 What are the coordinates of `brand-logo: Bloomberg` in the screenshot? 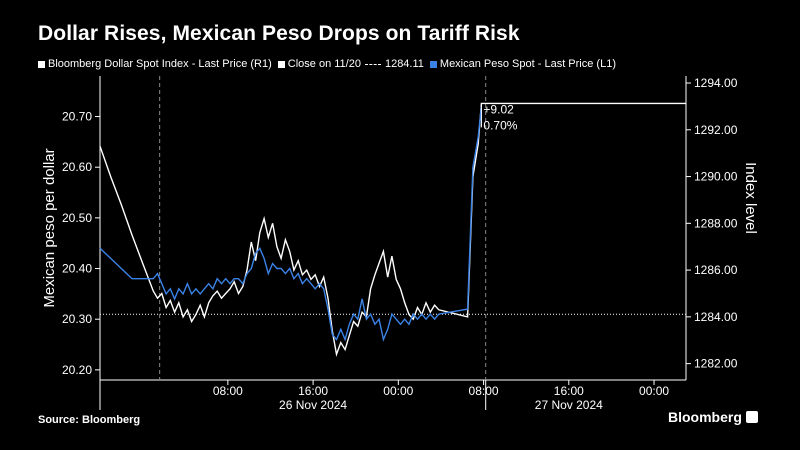 It's located at (713, 417).